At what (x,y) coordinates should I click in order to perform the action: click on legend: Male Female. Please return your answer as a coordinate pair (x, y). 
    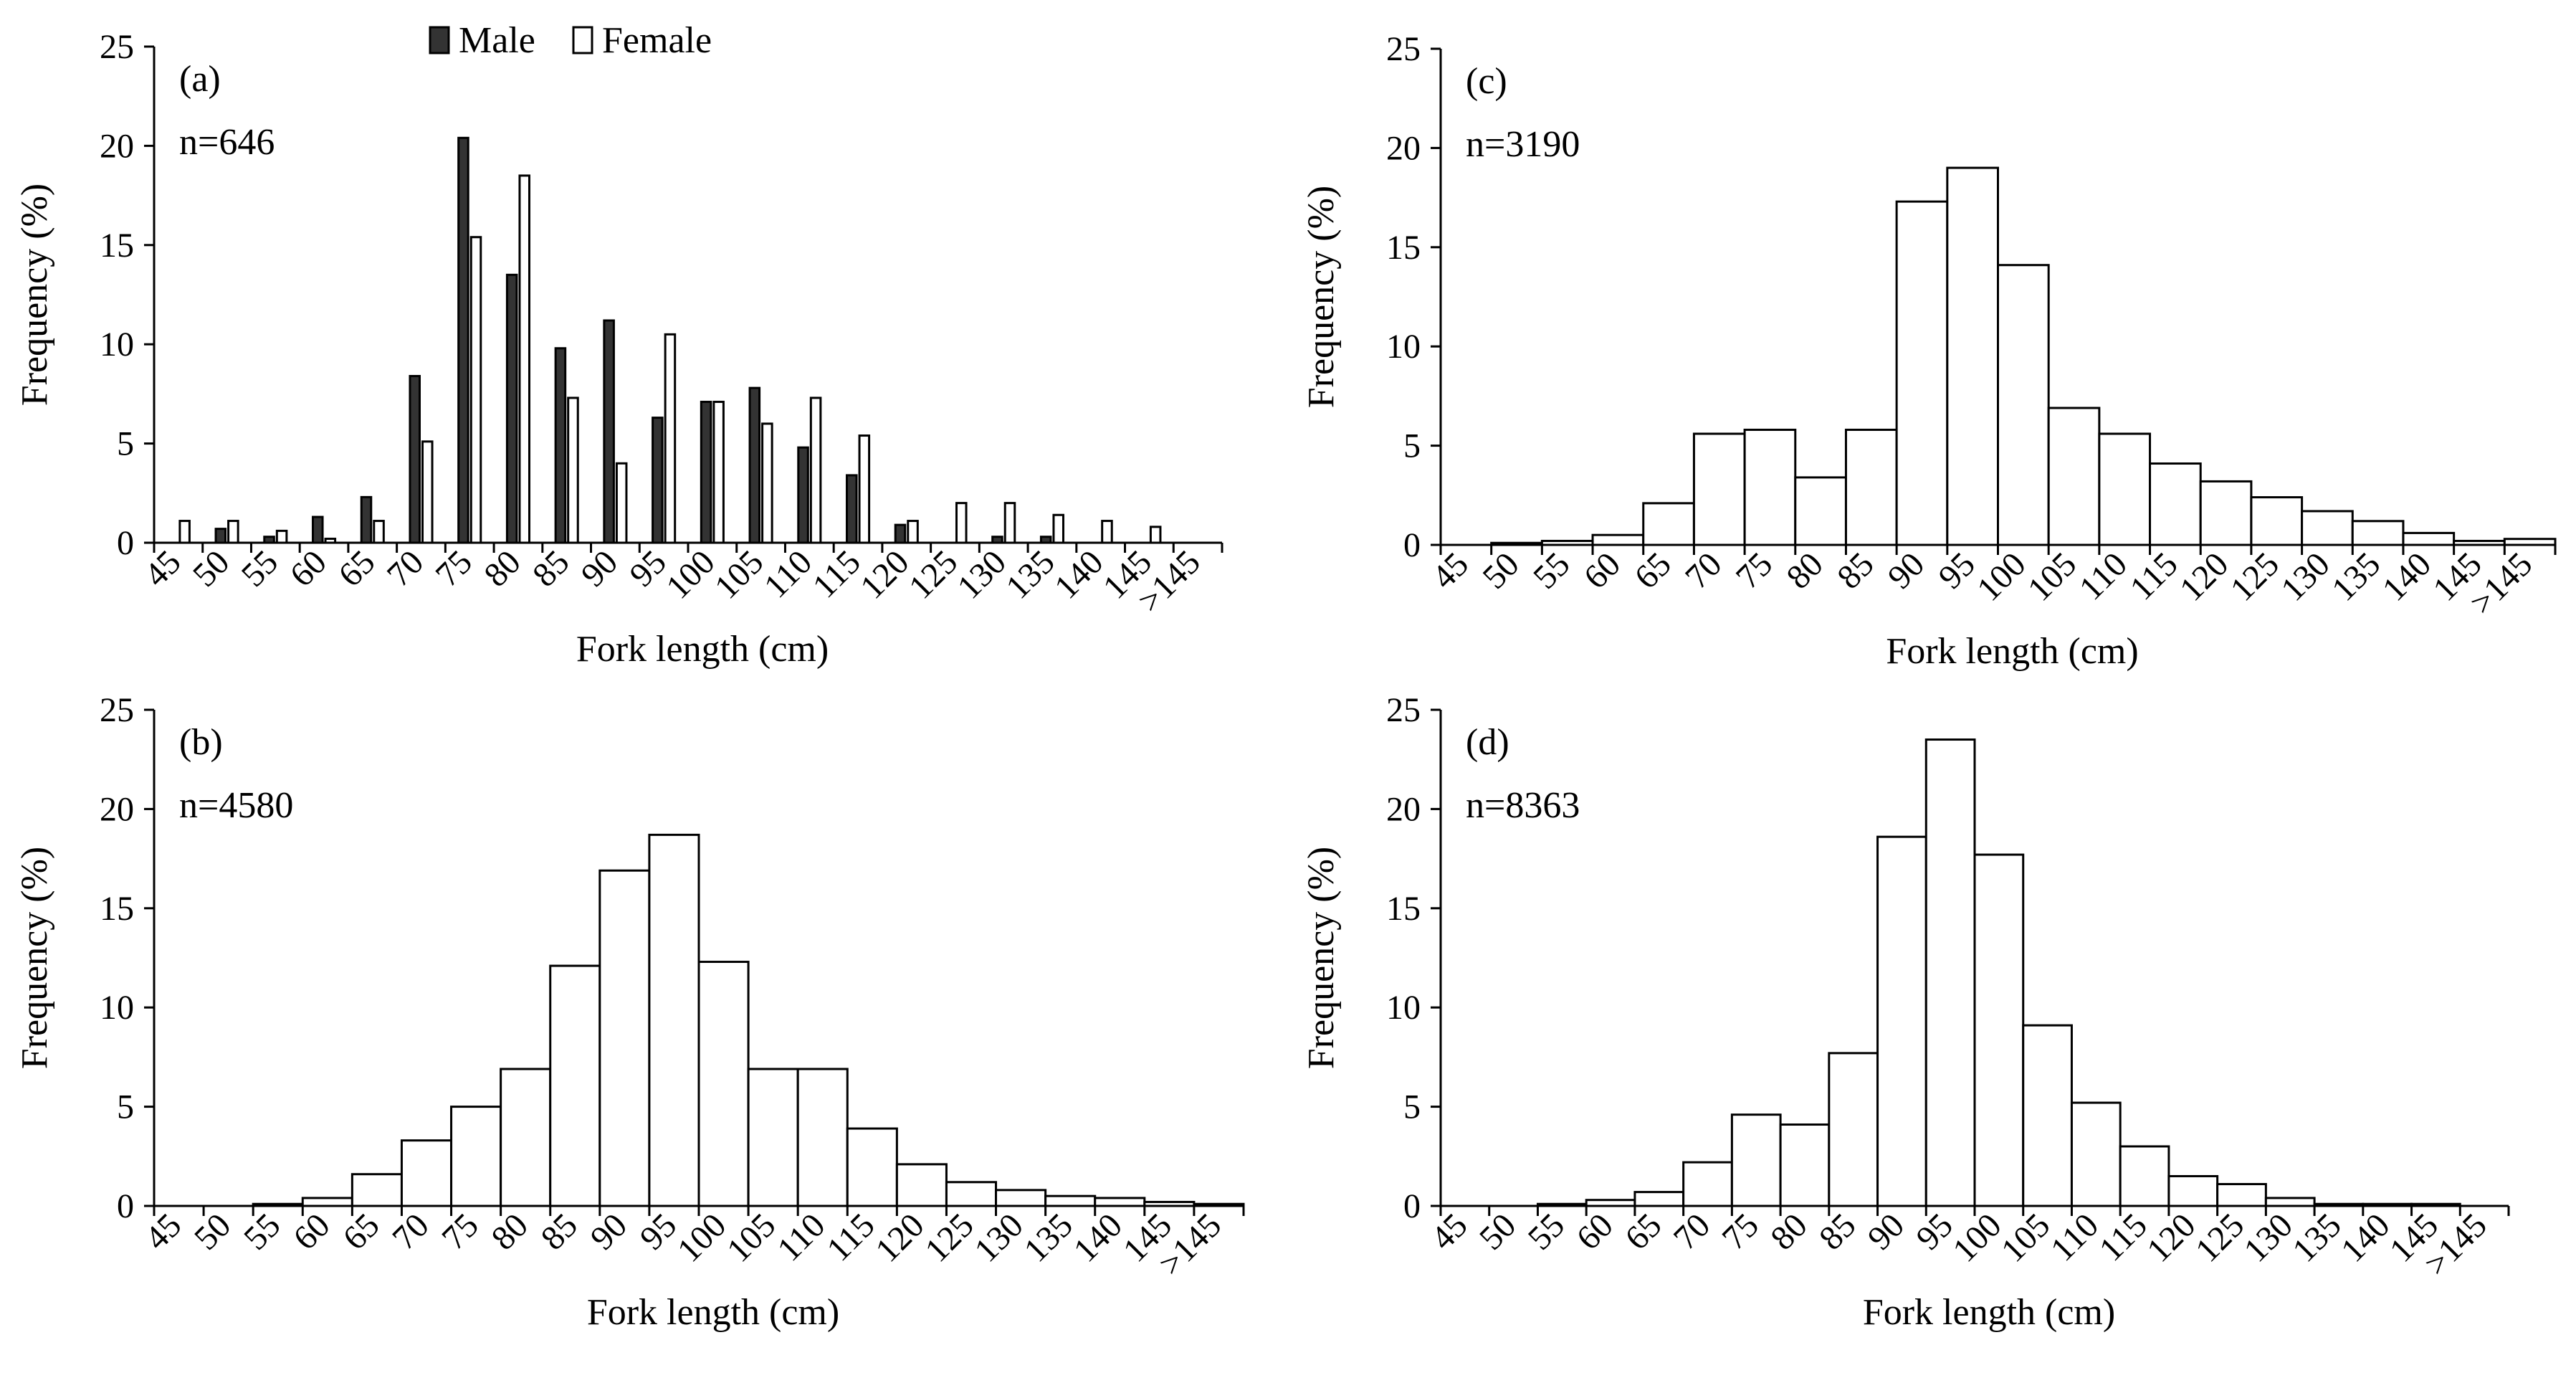
    Looking at the image, I should click on (570, 40).